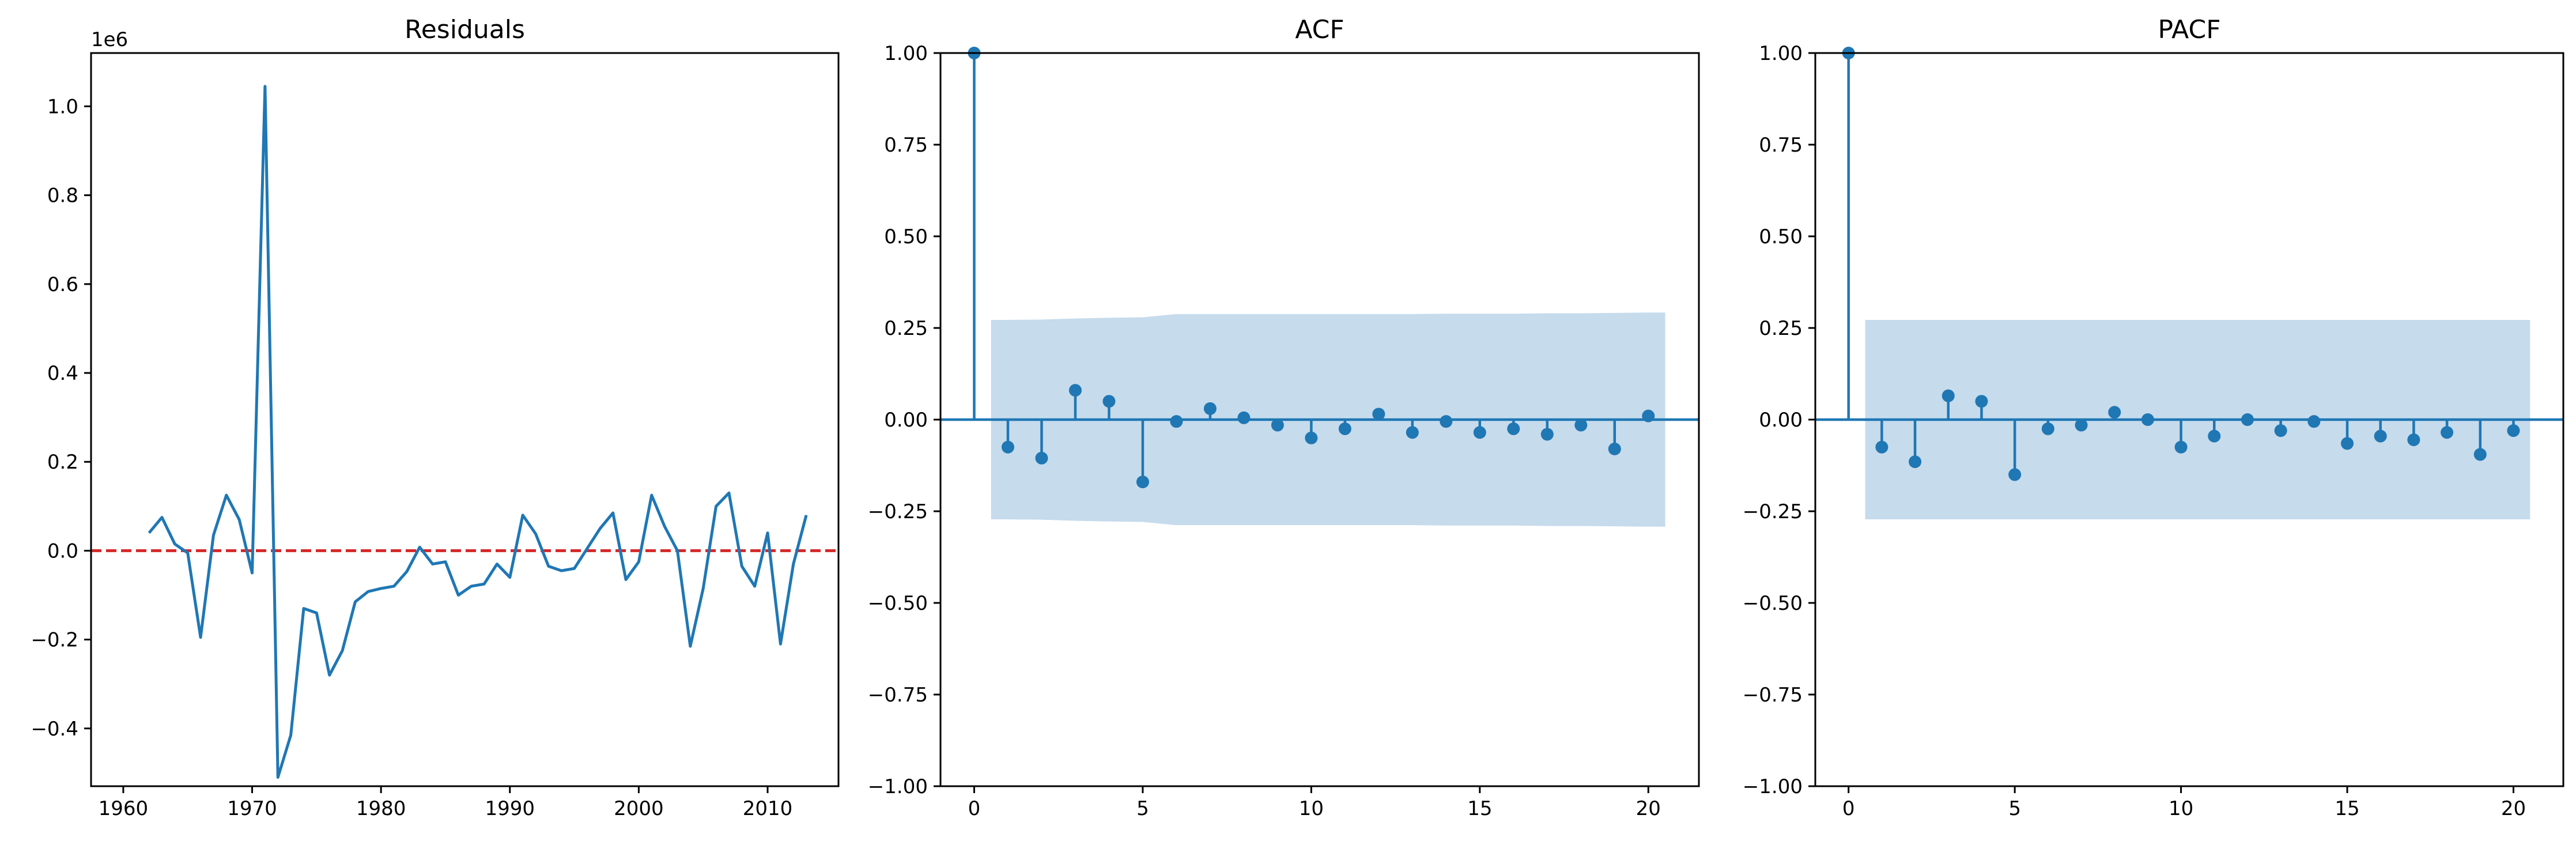  I want to click on pacf-x-tick-label: 5, so click(2015, 809).